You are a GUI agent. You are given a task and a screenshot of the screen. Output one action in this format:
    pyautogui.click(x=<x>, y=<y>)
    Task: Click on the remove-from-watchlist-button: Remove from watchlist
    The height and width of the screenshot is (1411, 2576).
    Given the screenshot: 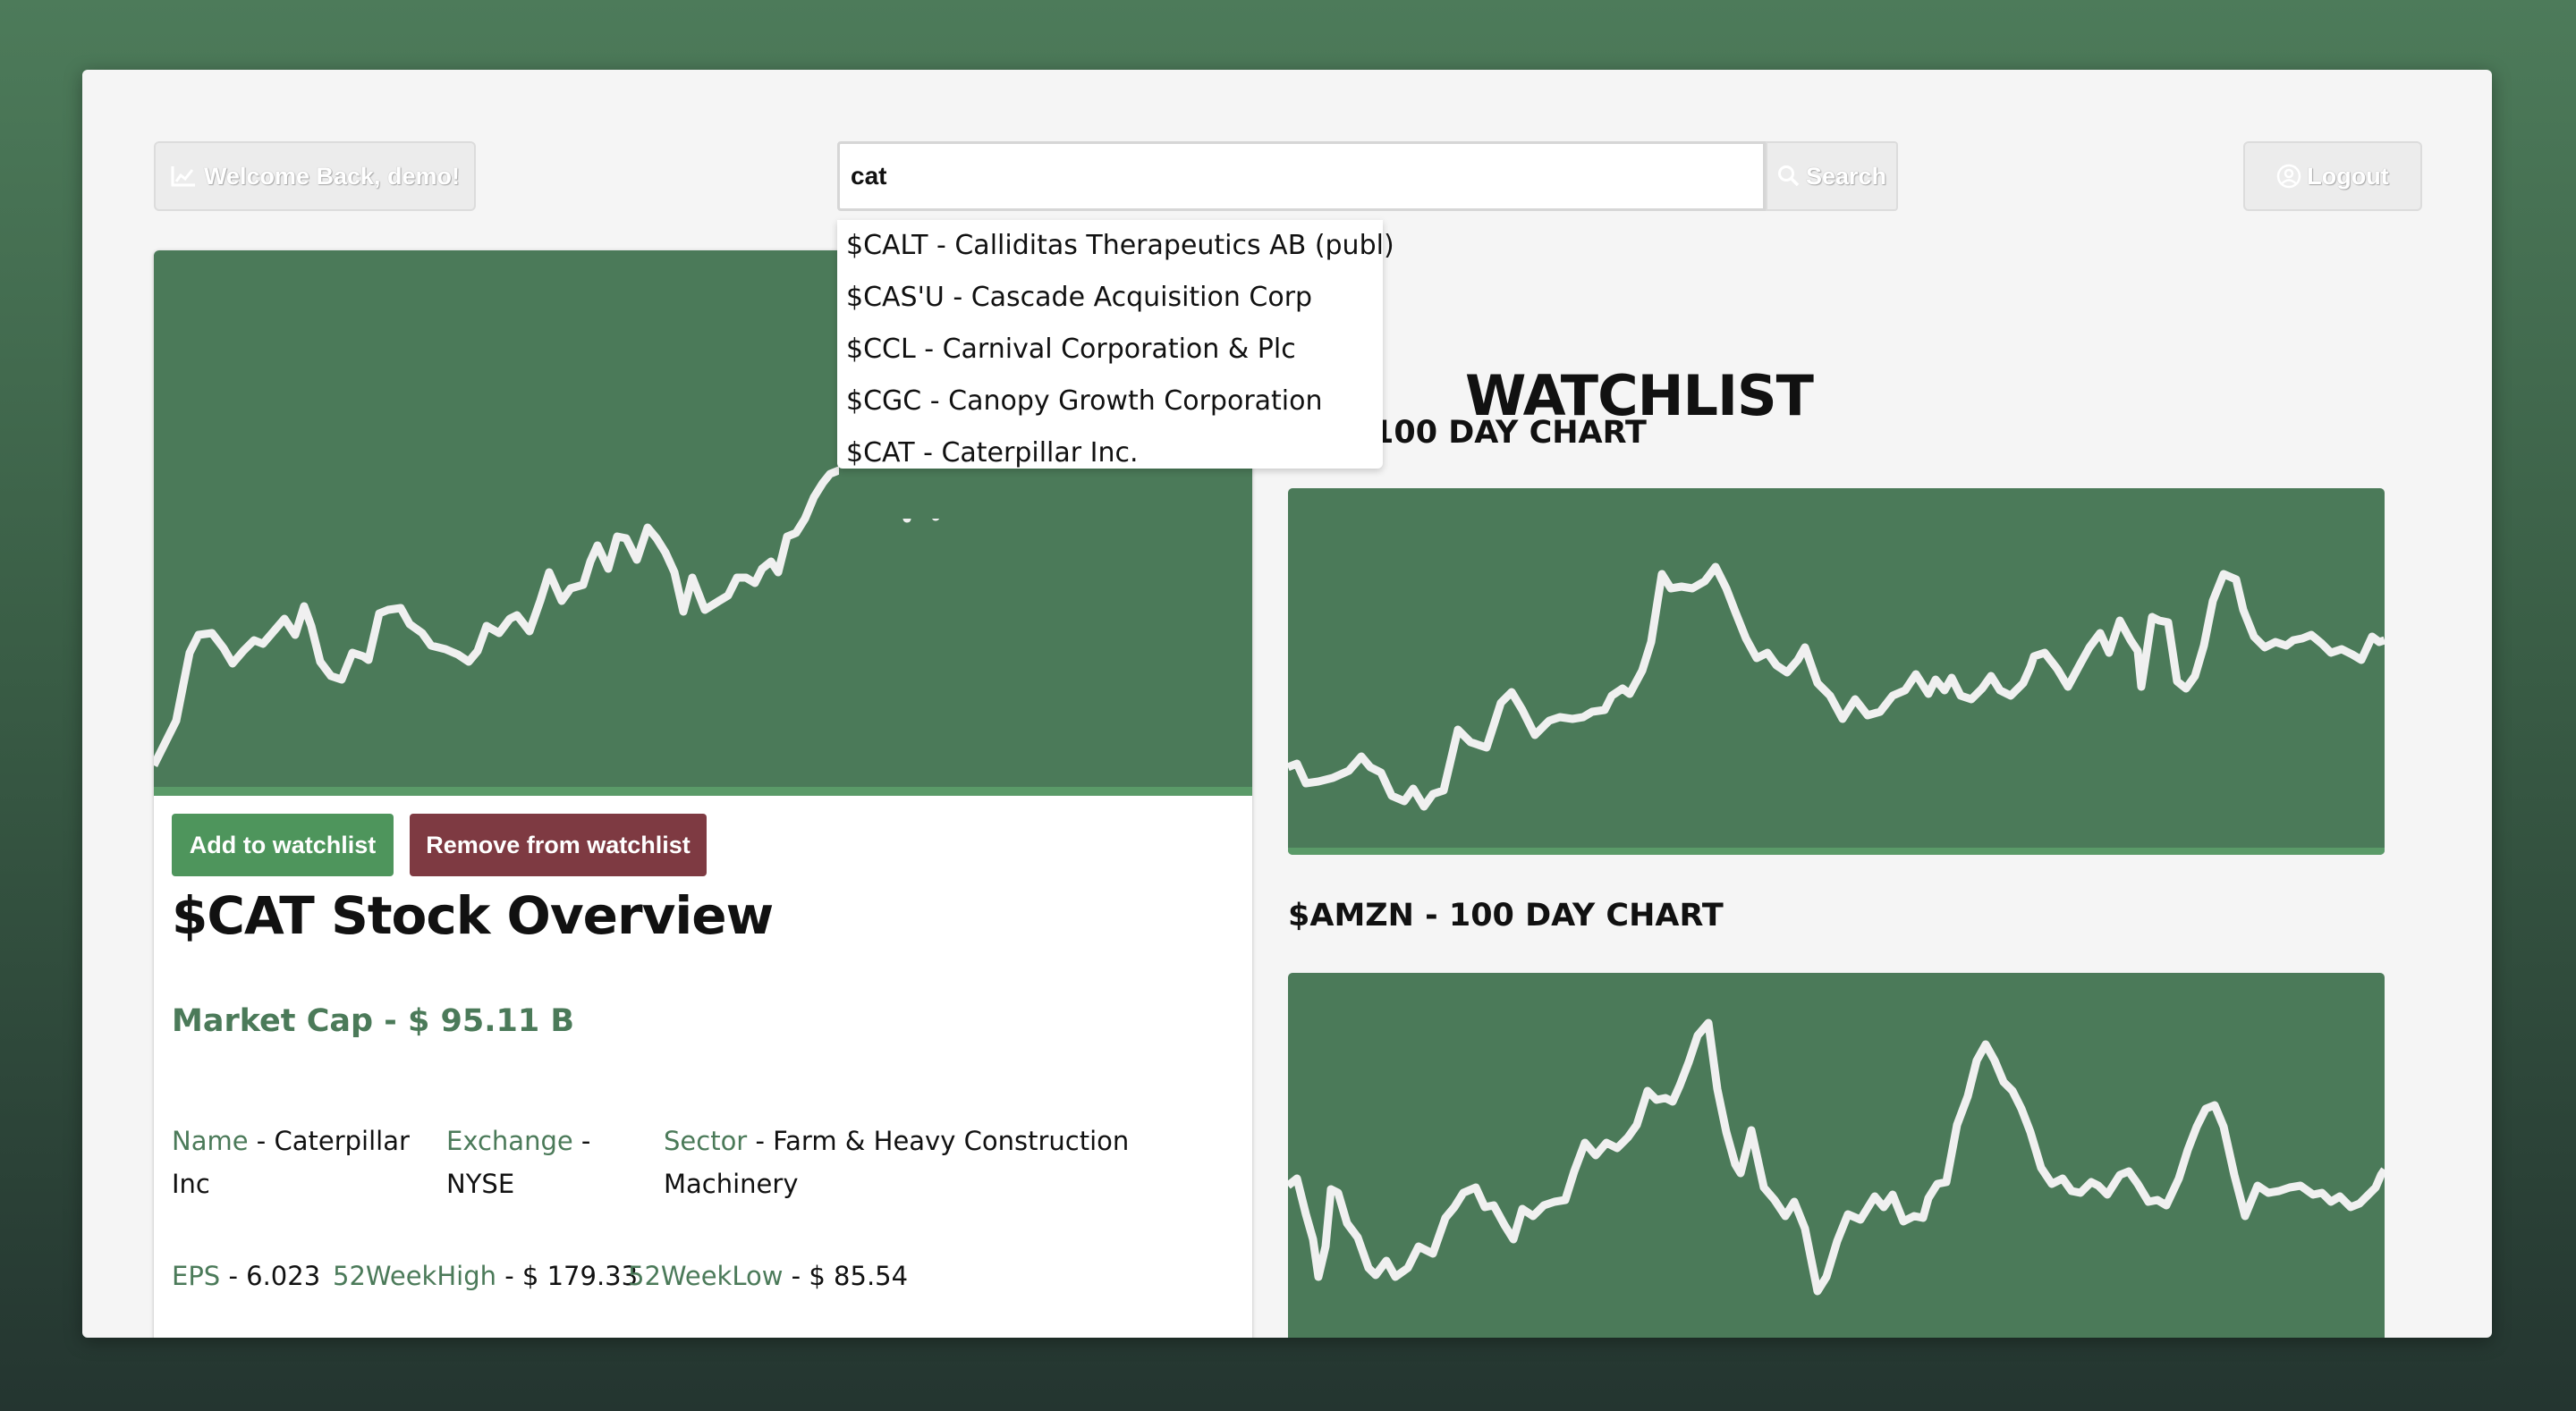 What is the action you would take?
    pyautogui.click(x=558, y=845)
    